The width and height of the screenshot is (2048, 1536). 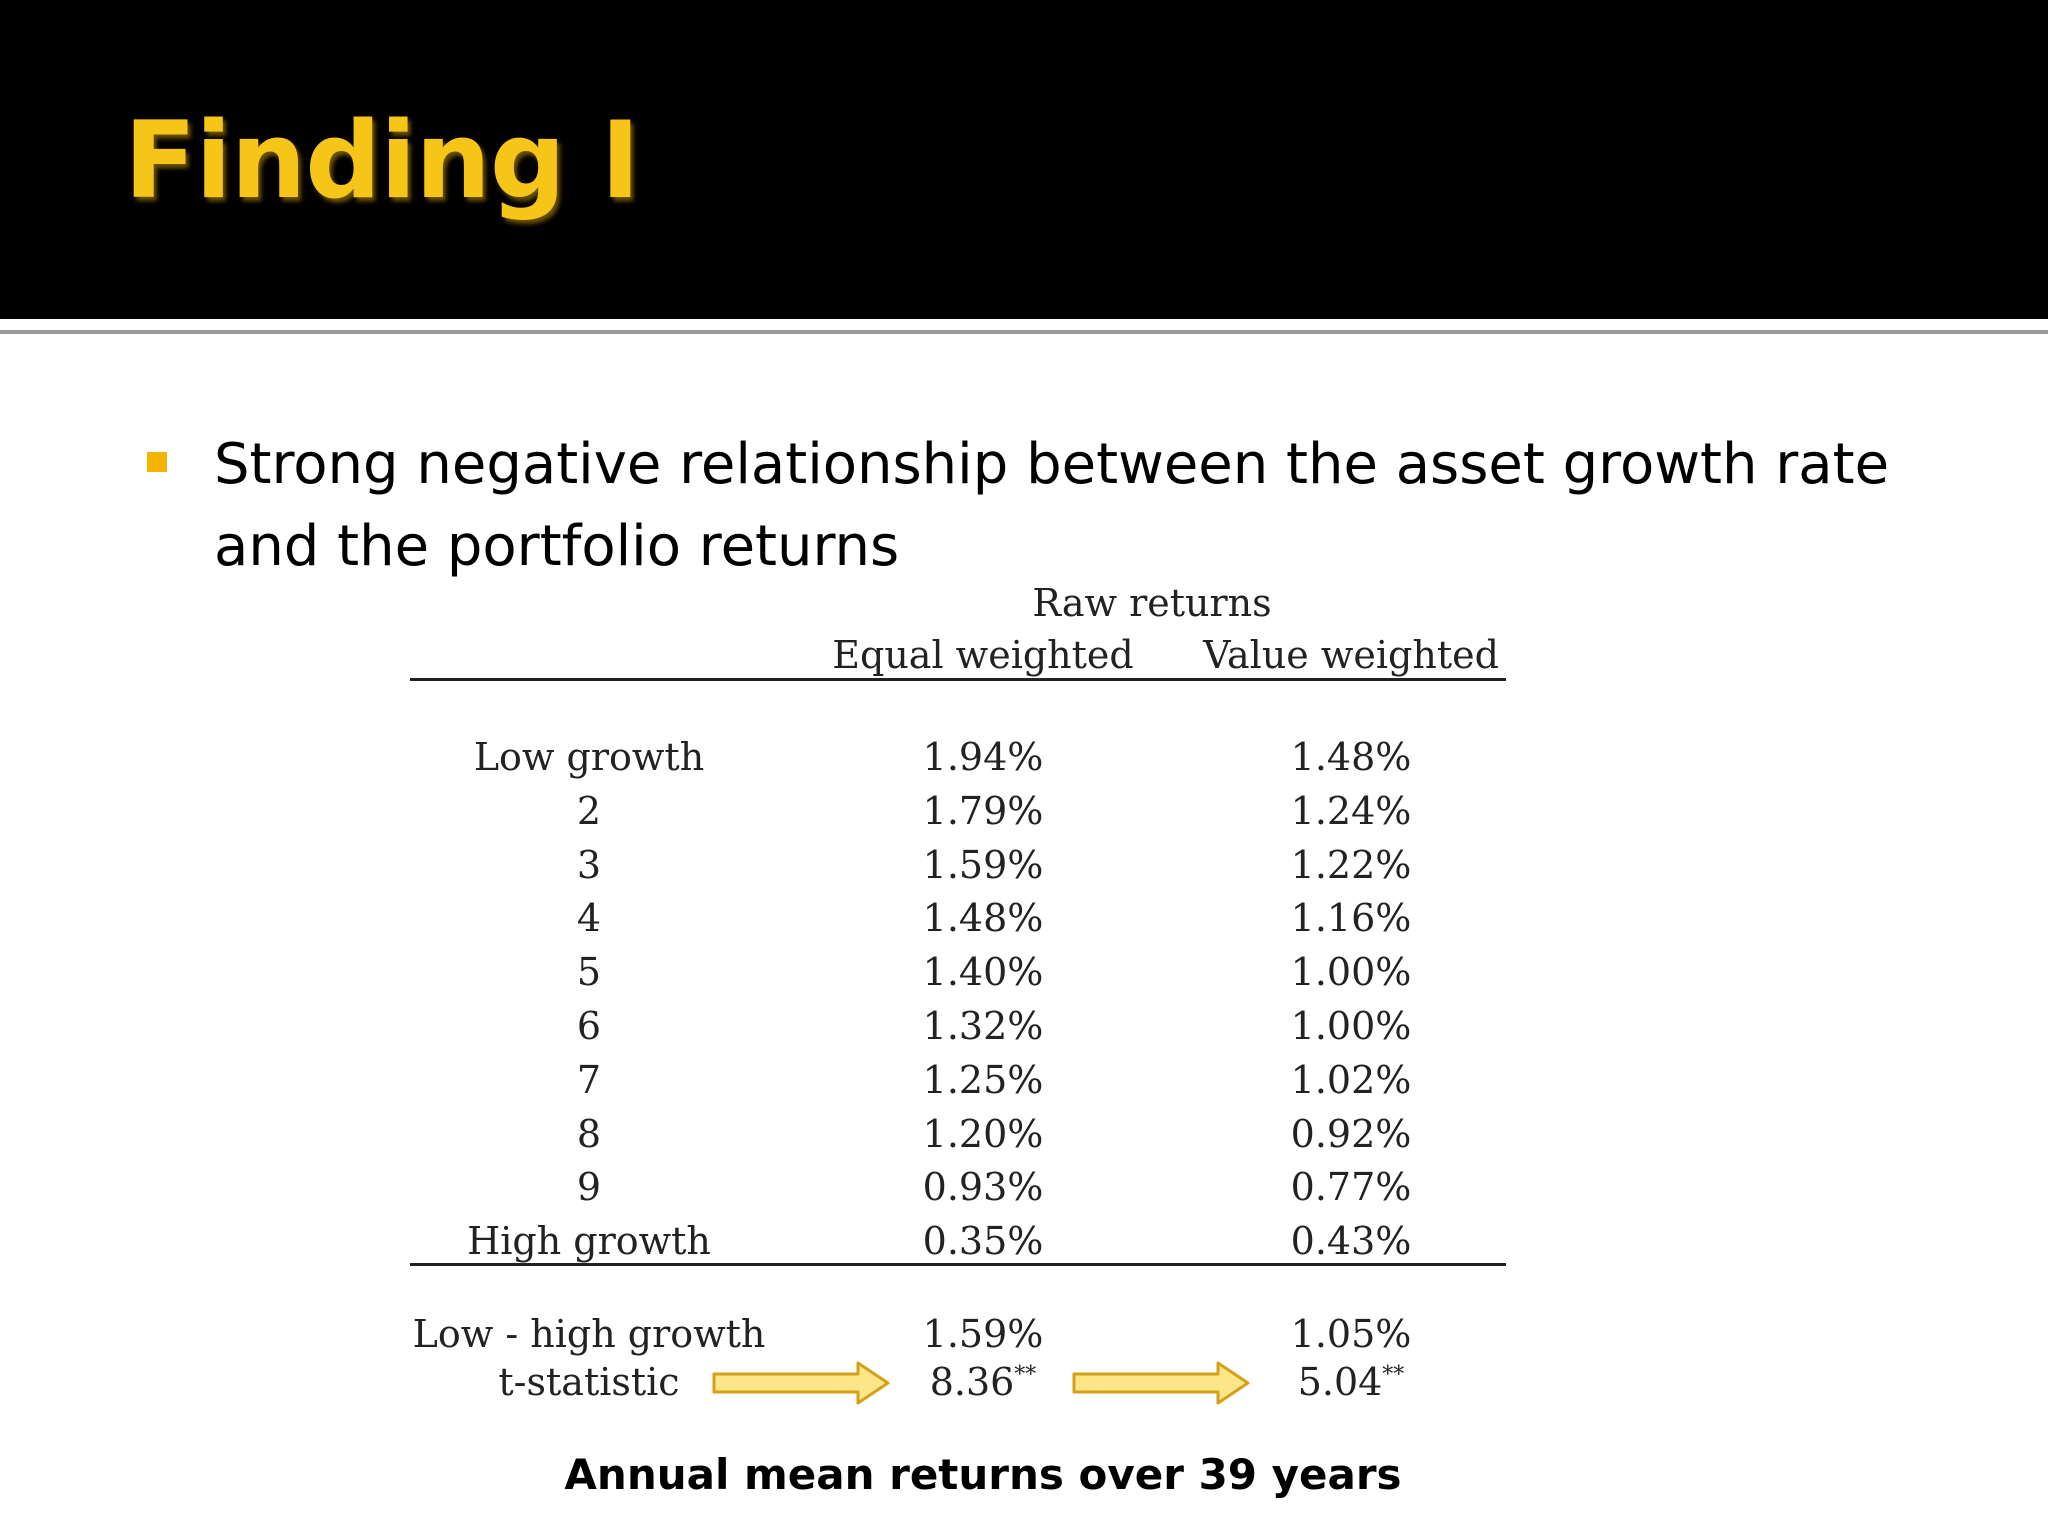 What do you see at coordinates (157, 462) in the screenshot?
I see `bullet-square-icon` at bounding box center [157, 462].